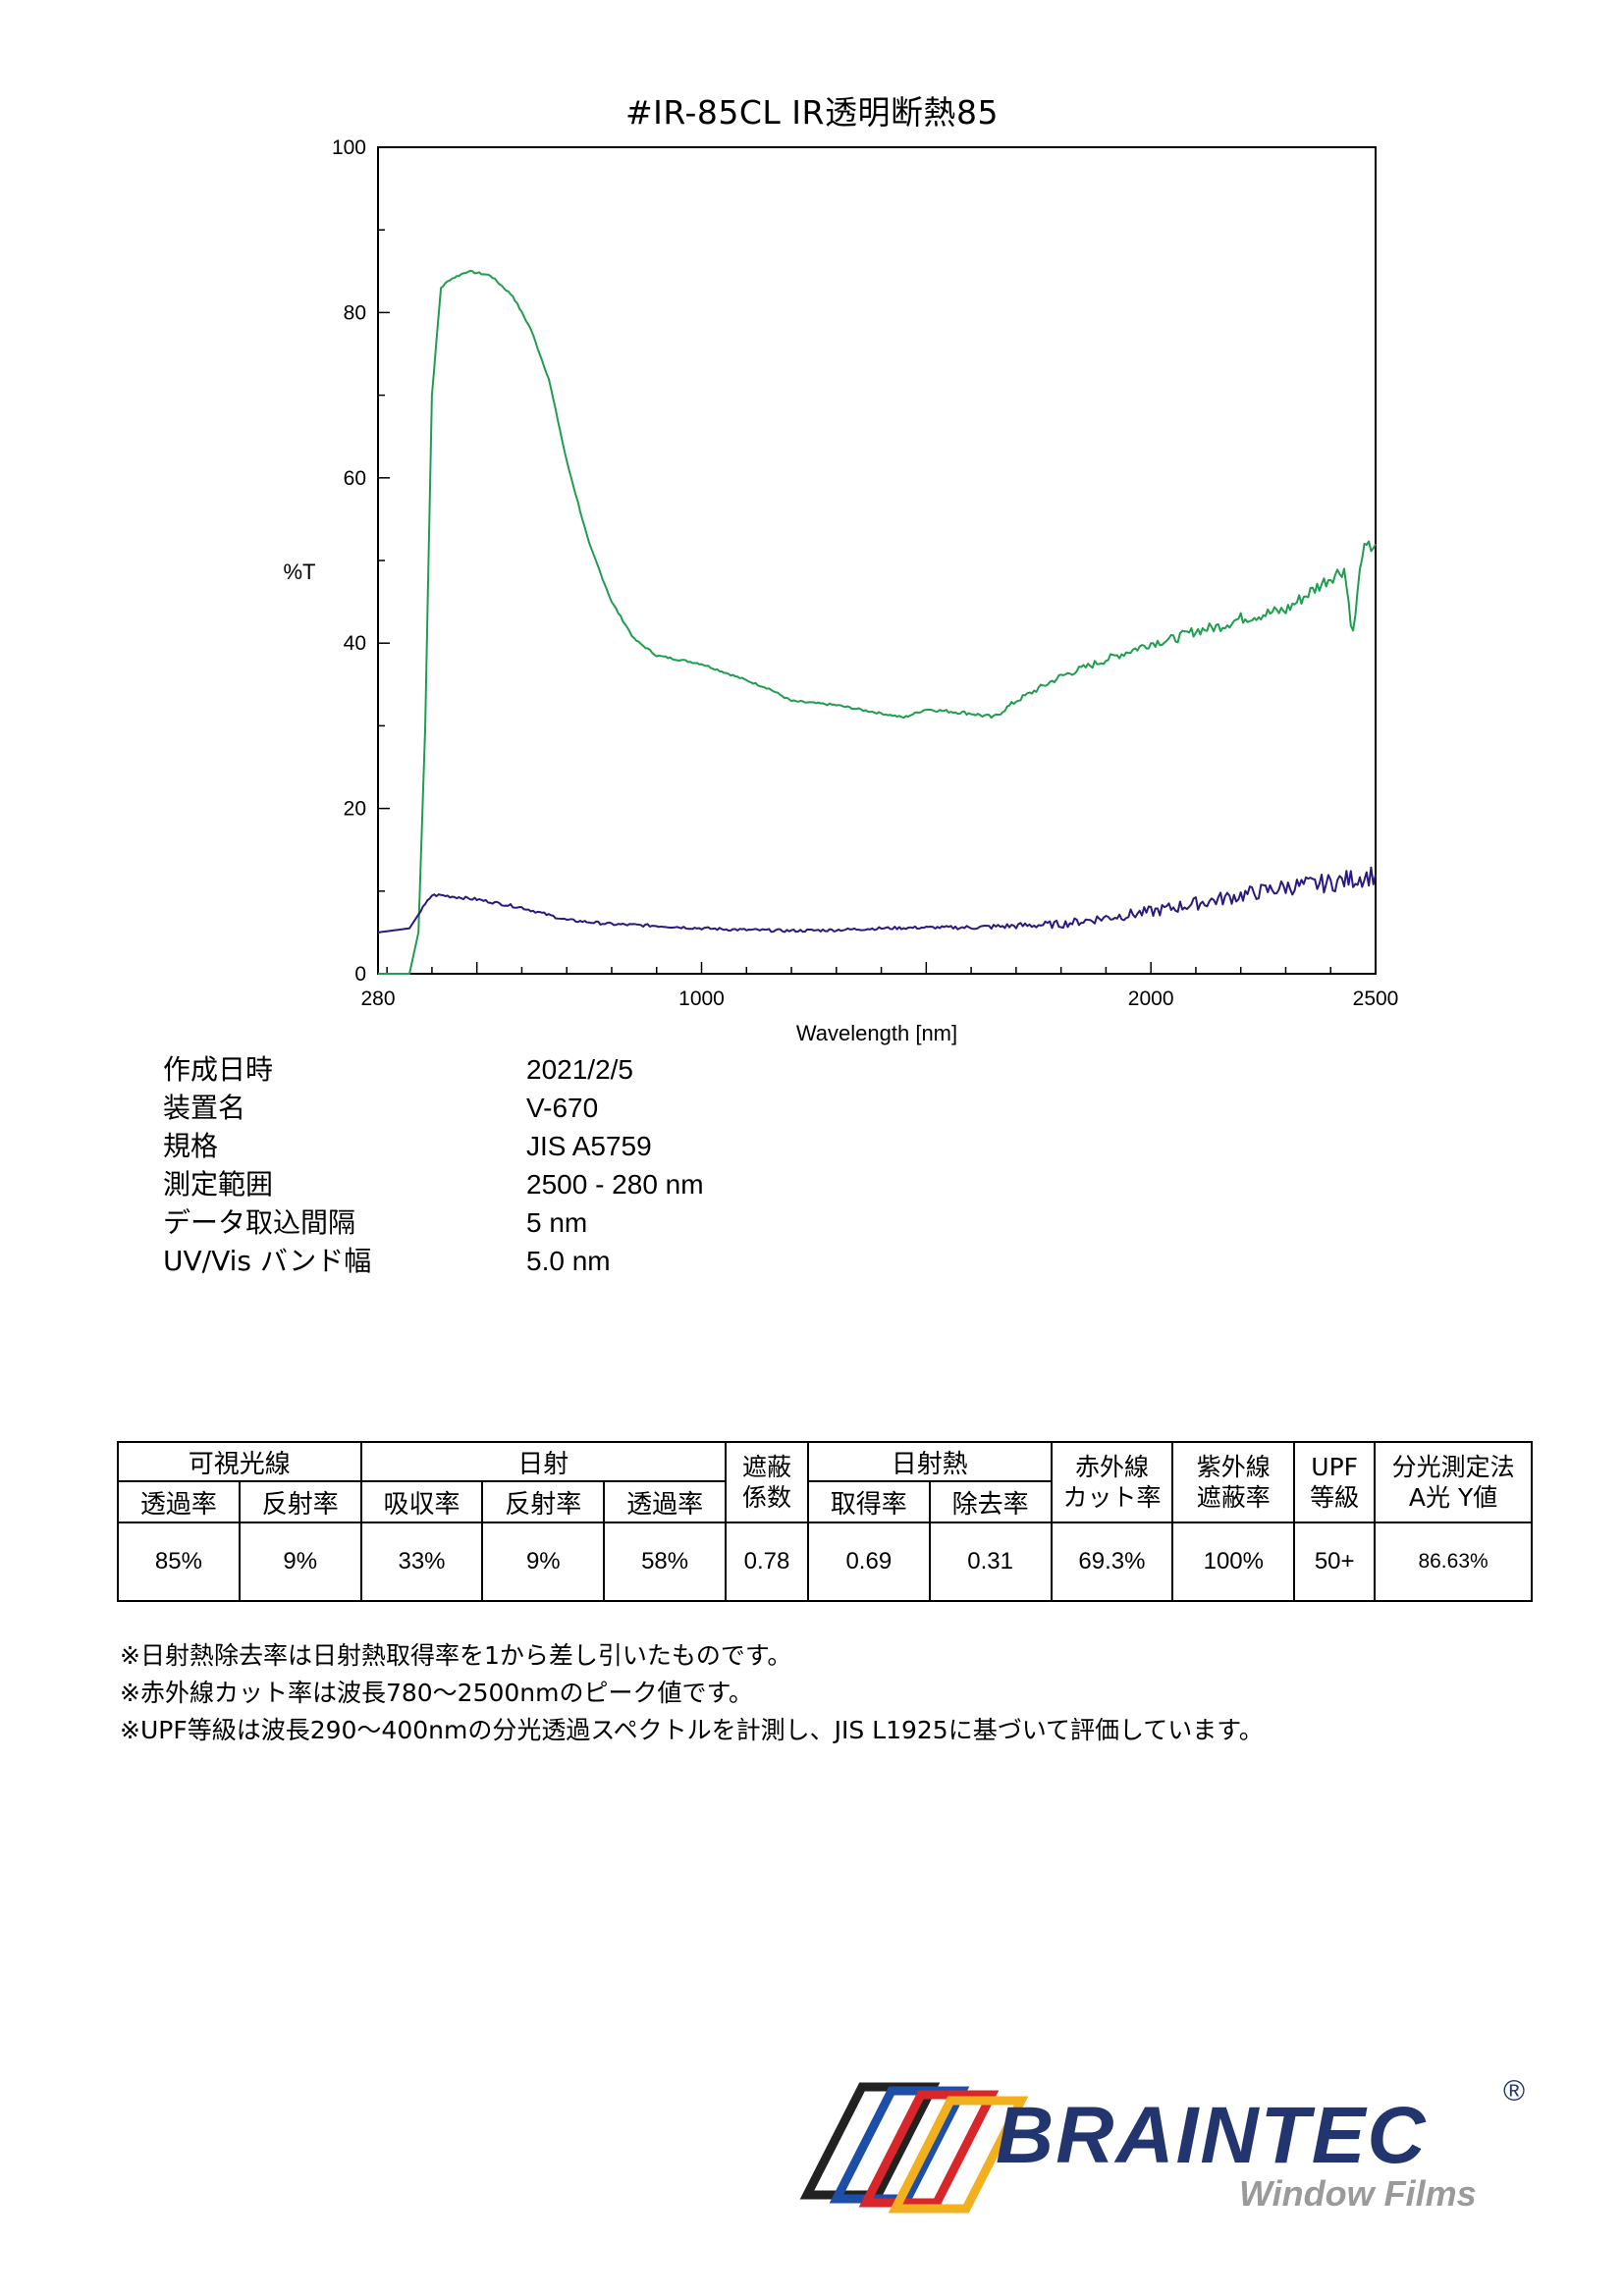 The height and width of the screenshot is (2296, 1624). Describe the element at coordinates (456, 1655) in the screenshot. I see `footnote: ※日射熱除去率は日射熱取得率を1から差し引いたものです。` at that location.